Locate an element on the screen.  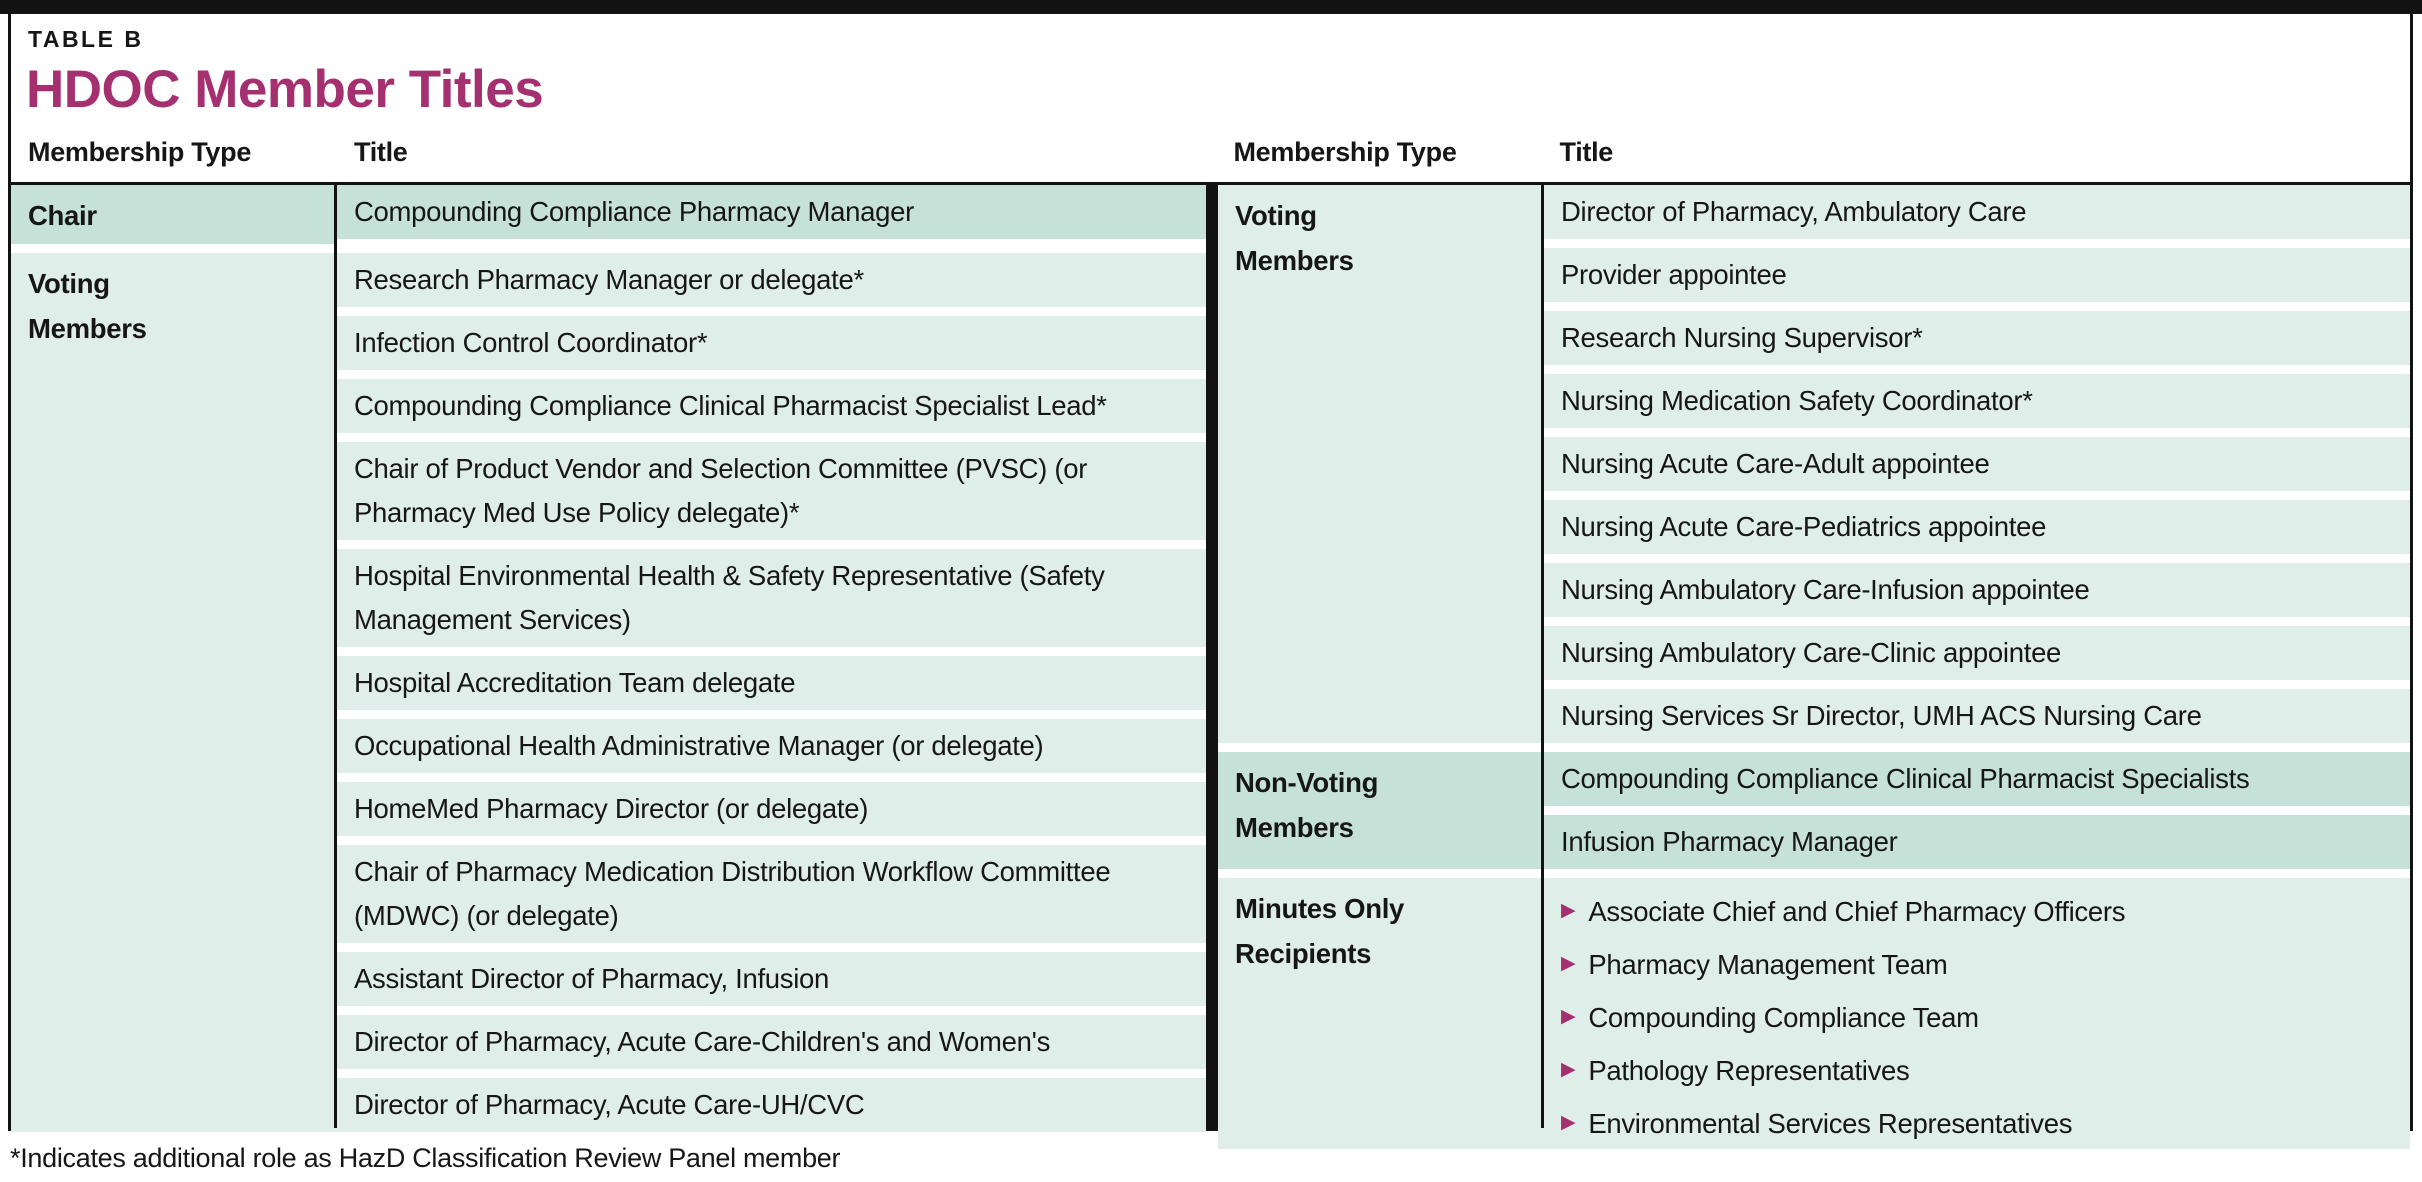
bullet-item: ▶ Compounding Compliance Team is located at coordinates (1770, 1018).